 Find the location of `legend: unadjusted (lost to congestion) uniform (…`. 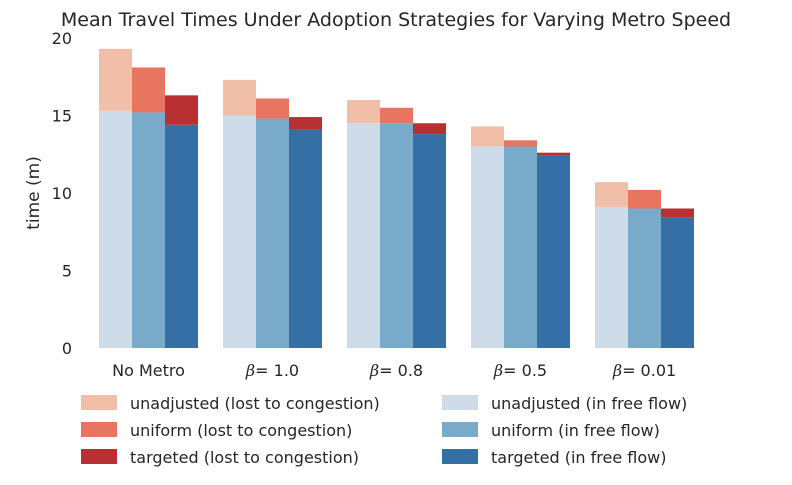

legend: unadjusted (lost to congestion) uniform (… is located at coordinates (384, 430).